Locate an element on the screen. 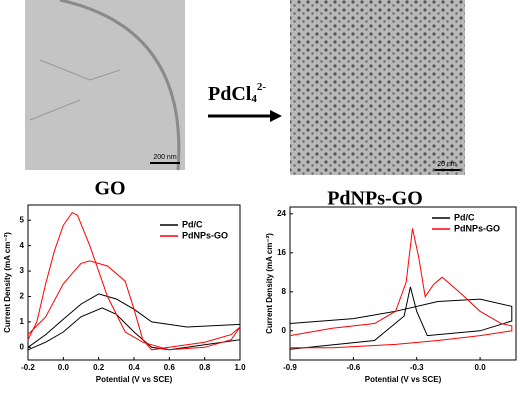  tem-edge is located at coordinates (120, 85).